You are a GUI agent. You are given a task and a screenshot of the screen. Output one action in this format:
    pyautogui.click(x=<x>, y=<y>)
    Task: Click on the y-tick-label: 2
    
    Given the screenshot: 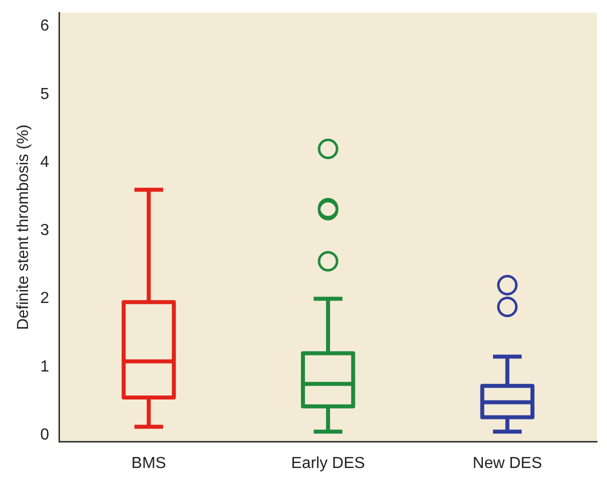 What is the action you would take?
    pyautogui.click(x=45, y=299)
    